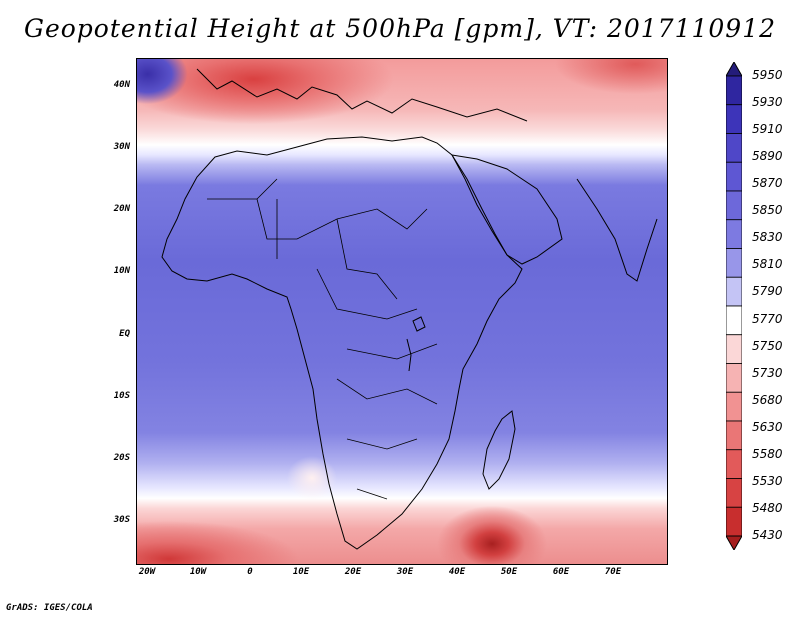 This screenshot has height=618, width=800. I want to click on colorbar-label: 5910, so click(767, 129).